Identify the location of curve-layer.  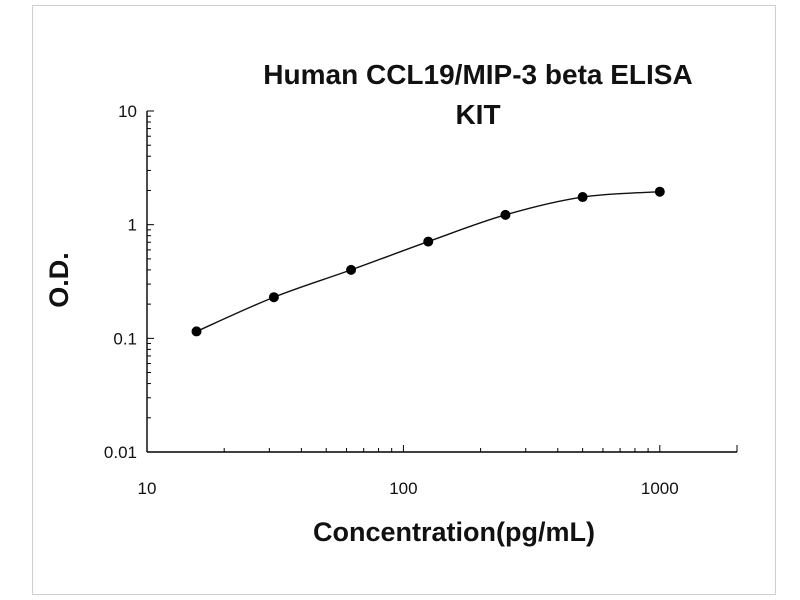
(428, 262).